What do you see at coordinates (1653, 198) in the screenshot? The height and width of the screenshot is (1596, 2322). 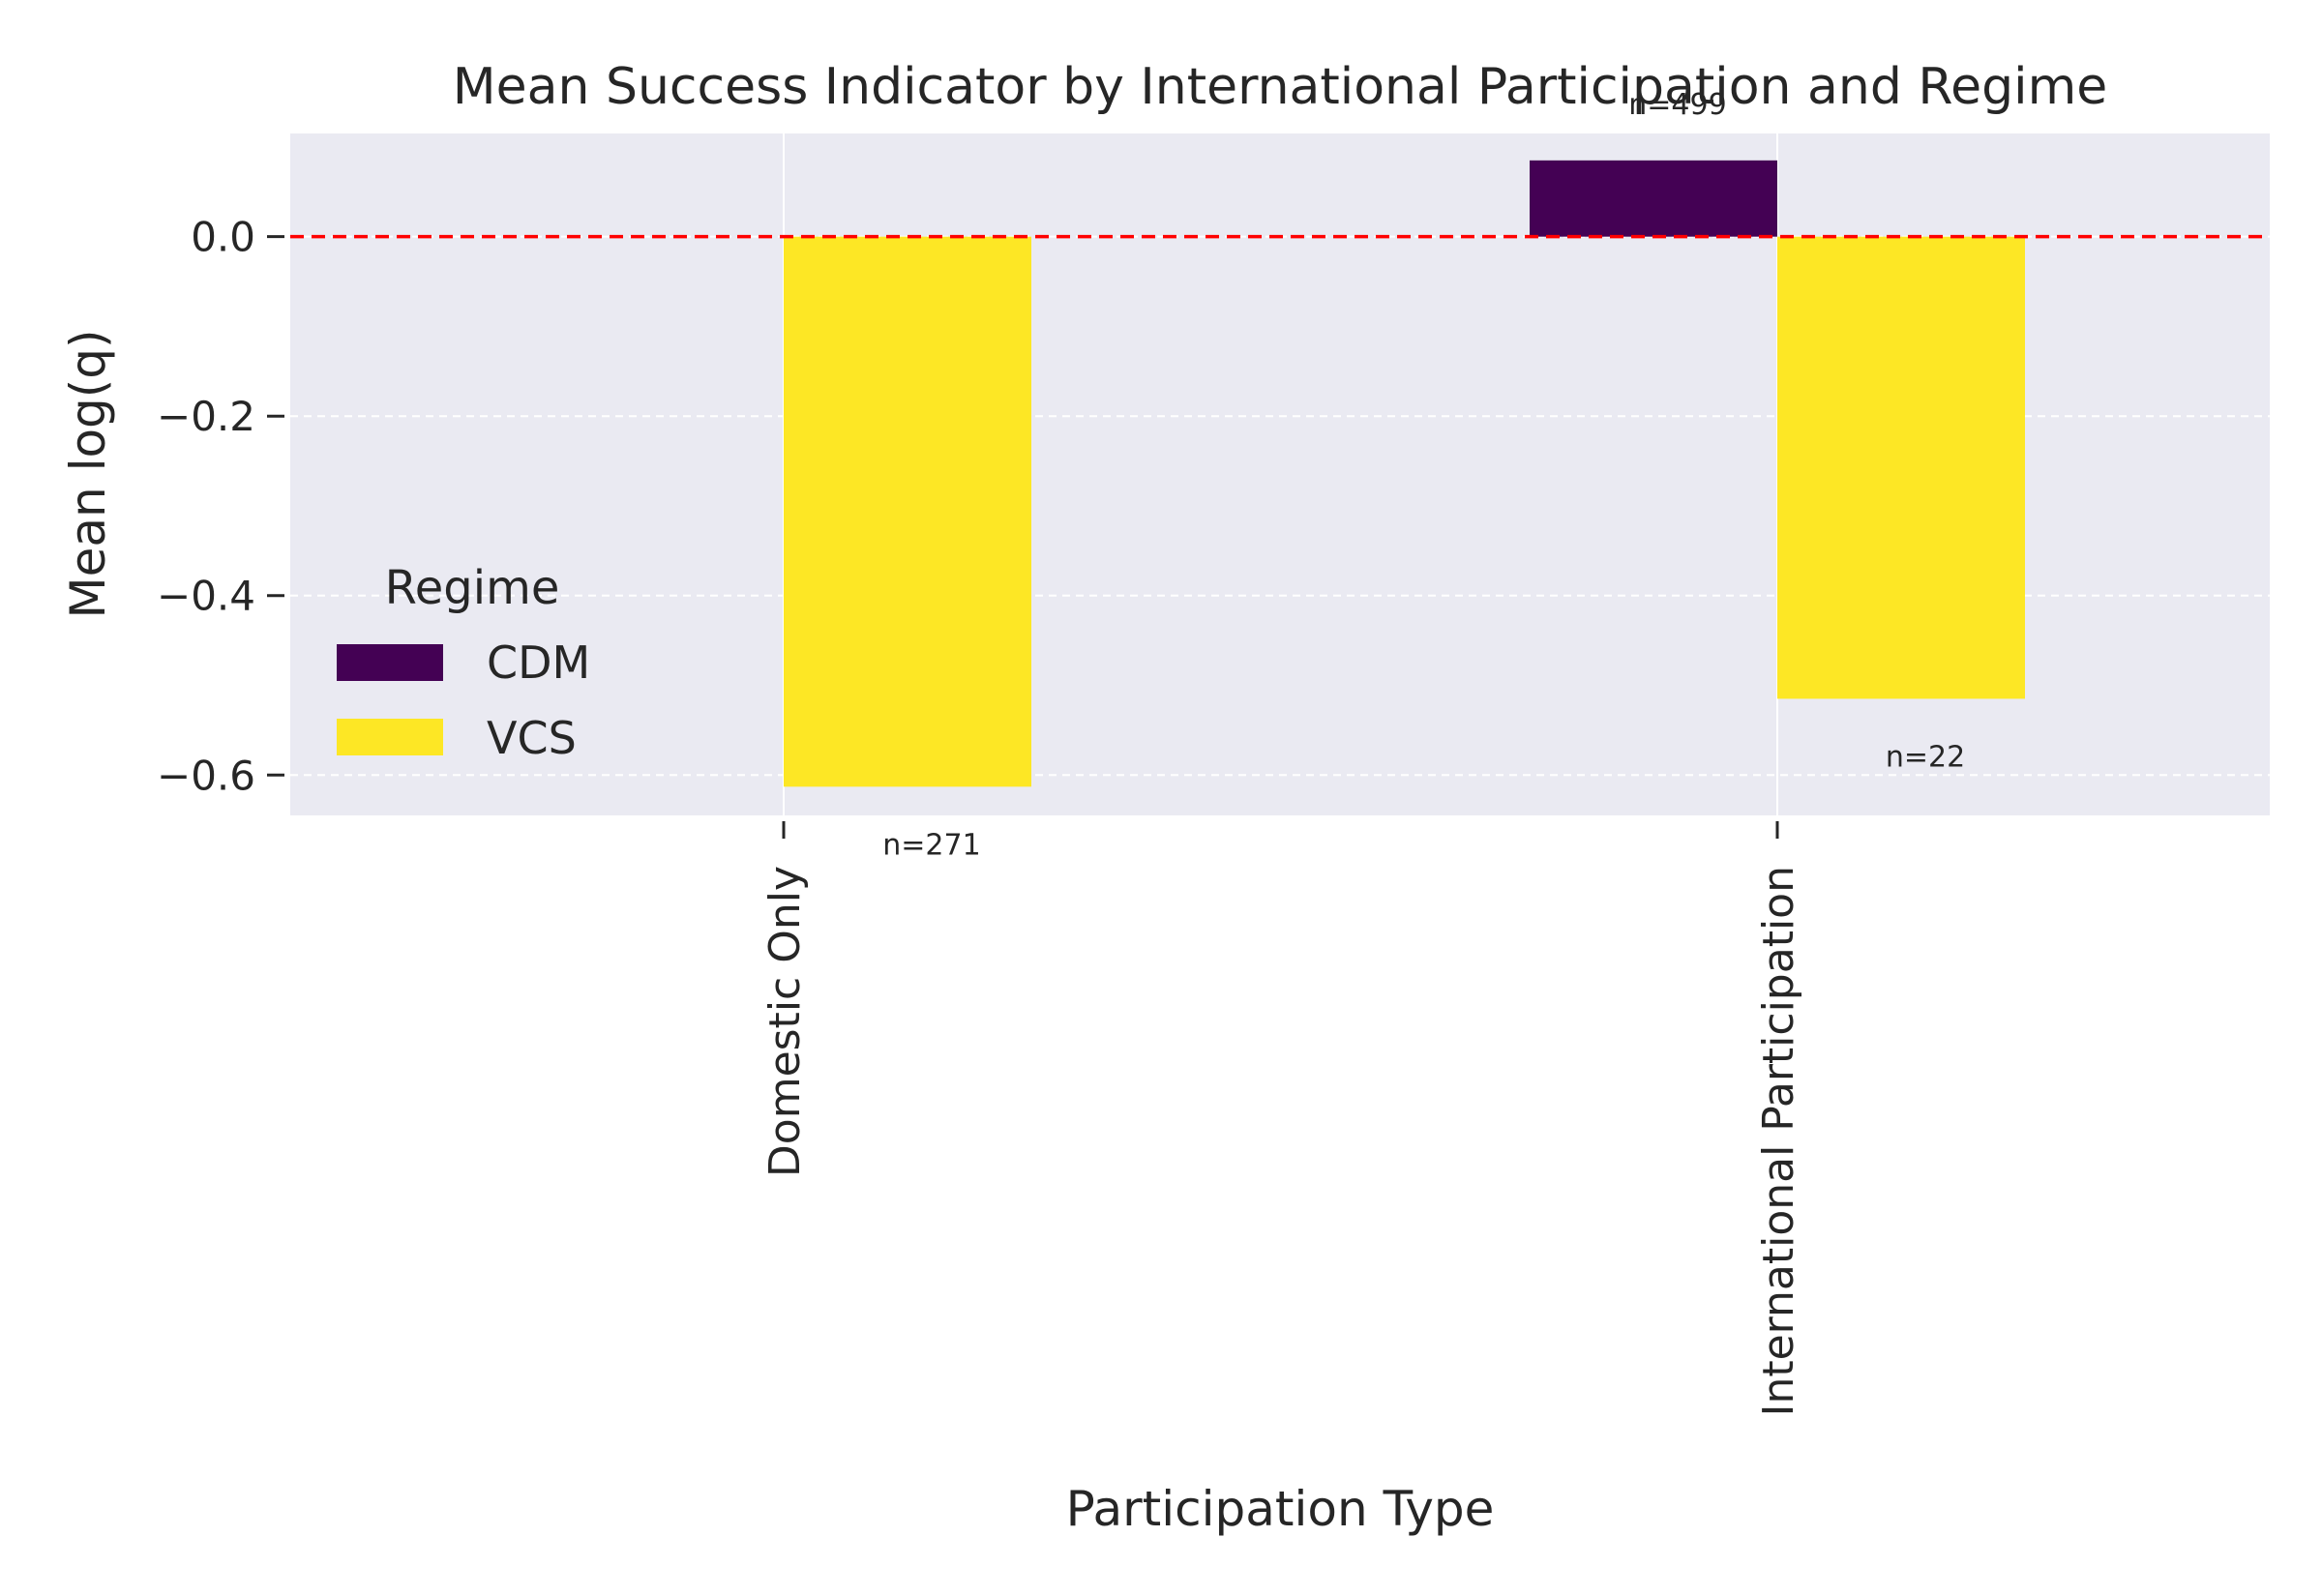 I see `bar-cdm-international-participation` at bounding box center [1653, 198].